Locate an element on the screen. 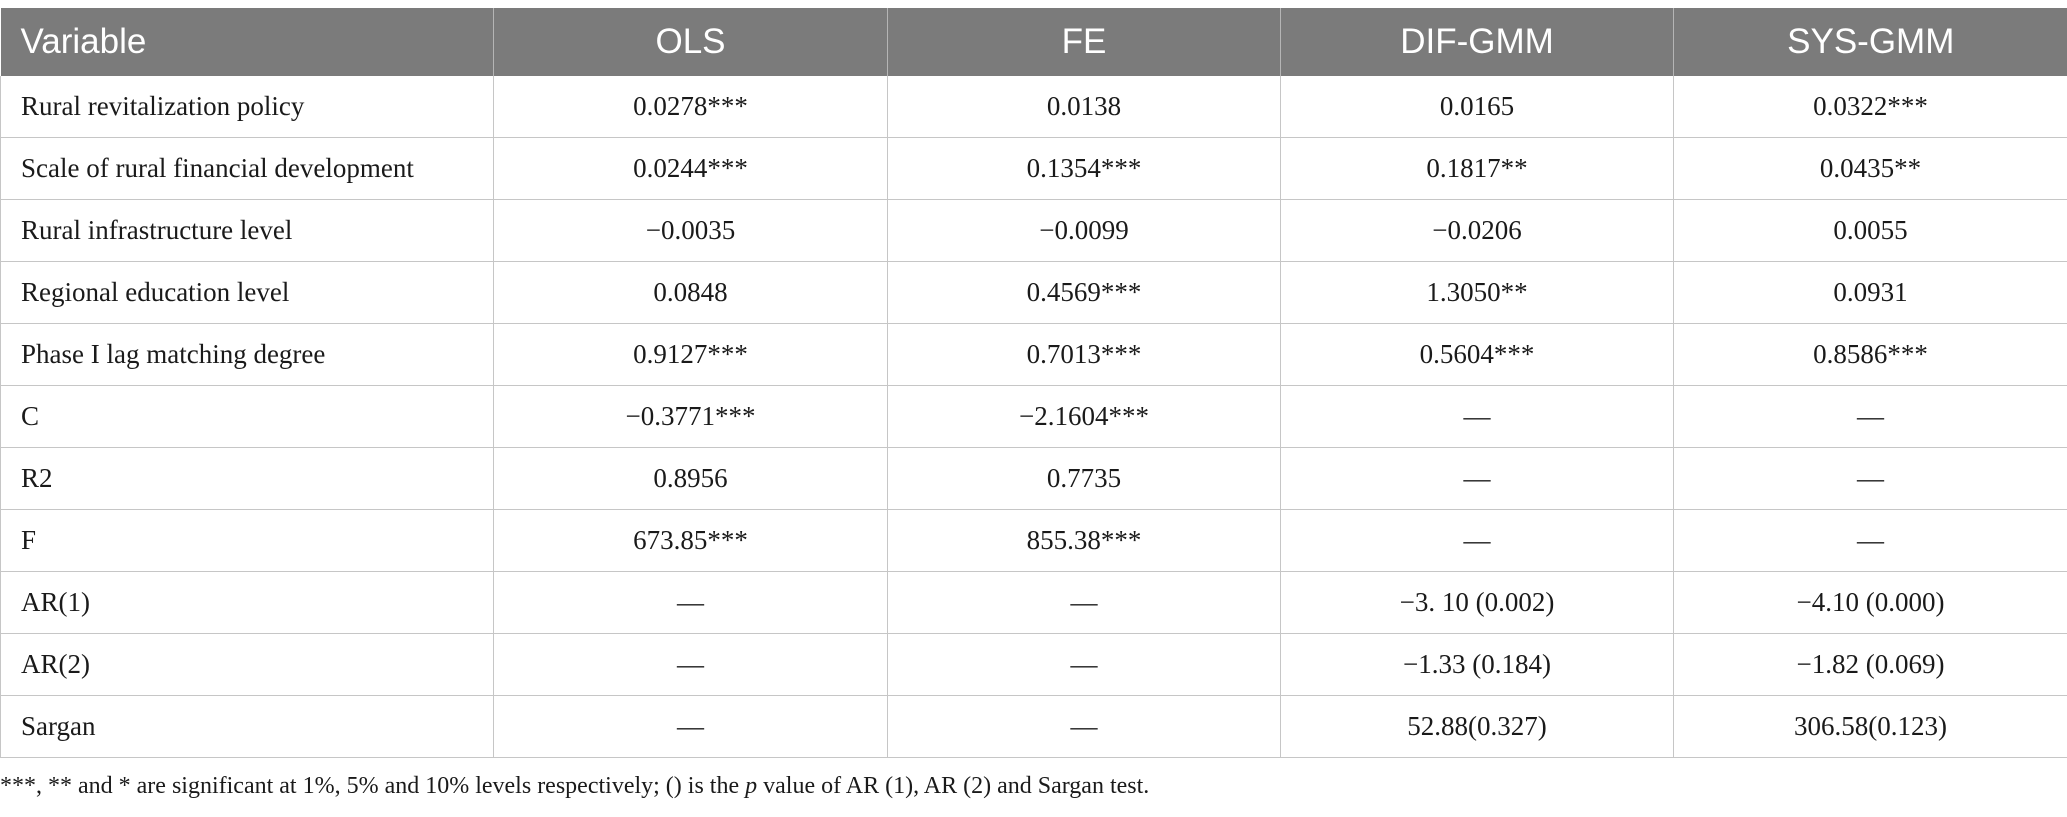 The image size is (2067, 817). cell-ols: 0.0244*** is located at coordinates (690, 168).